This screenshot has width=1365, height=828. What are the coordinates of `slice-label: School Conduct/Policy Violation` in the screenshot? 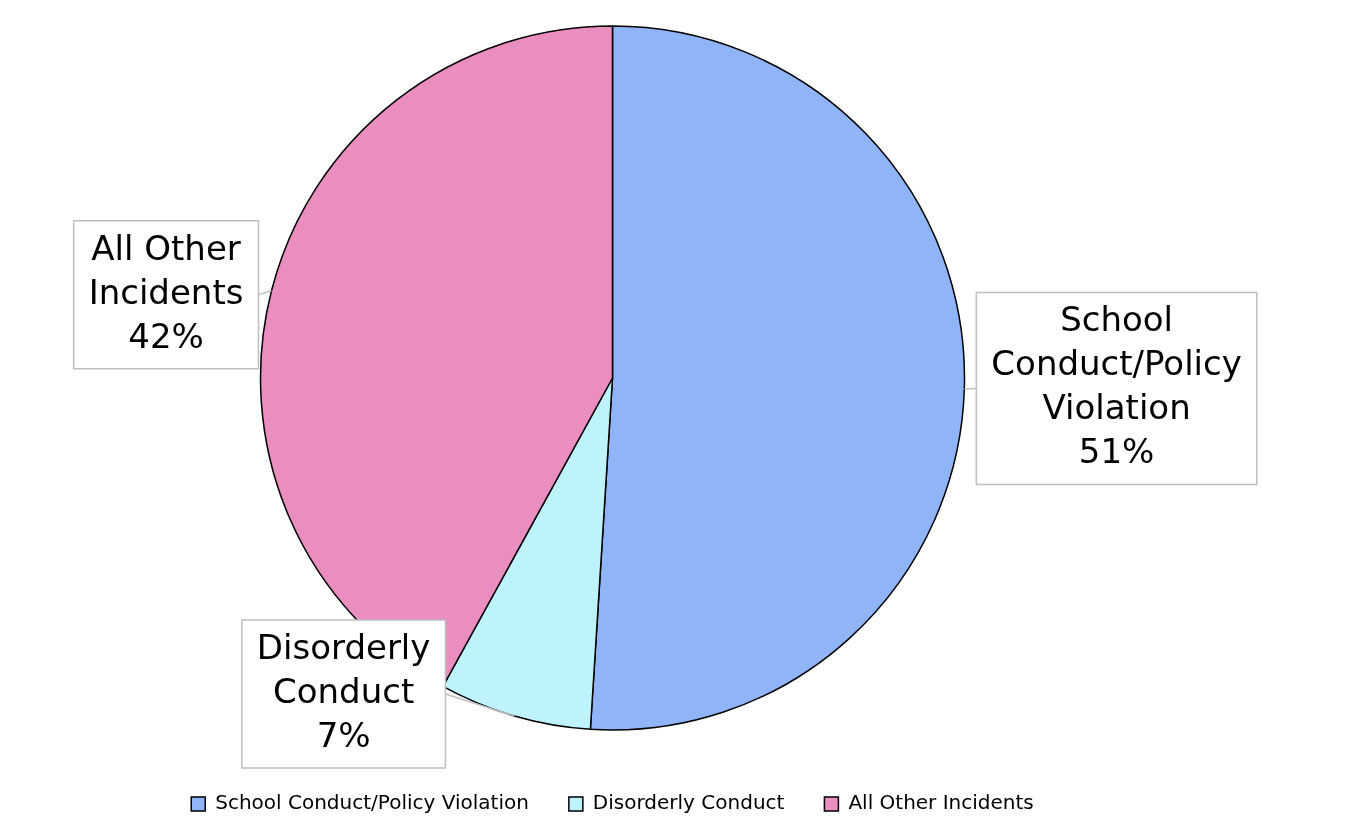 It's located at (1116, 363).